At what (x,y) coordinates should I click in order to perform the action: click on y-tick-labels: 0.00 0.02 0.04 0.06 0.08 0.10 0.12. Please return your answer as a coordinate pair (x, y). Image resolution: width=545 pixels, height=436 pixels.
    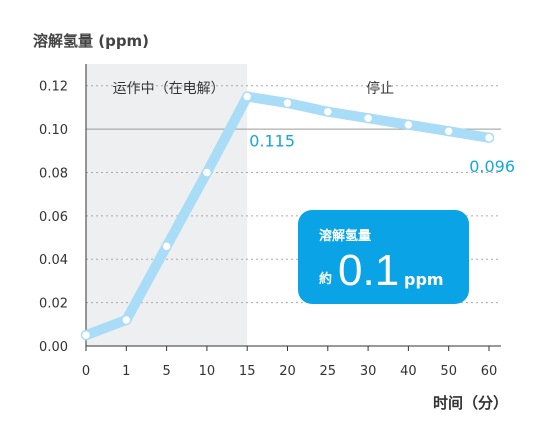
    Looking at the image, I should click on (53, 217).